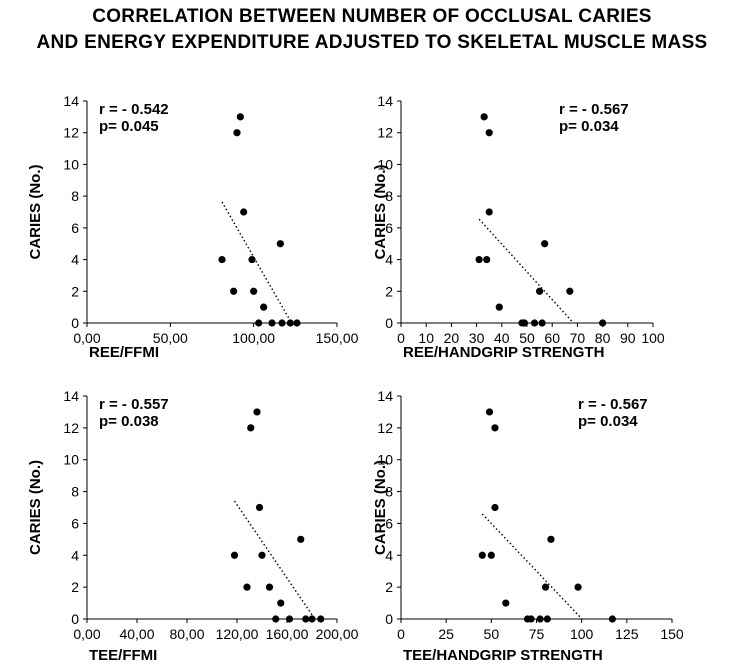  Describe the element at coordinates (503, 352) in the screenshot. I see `x-axis-label: REE/HANDGRIP STRENGTH` at that location.